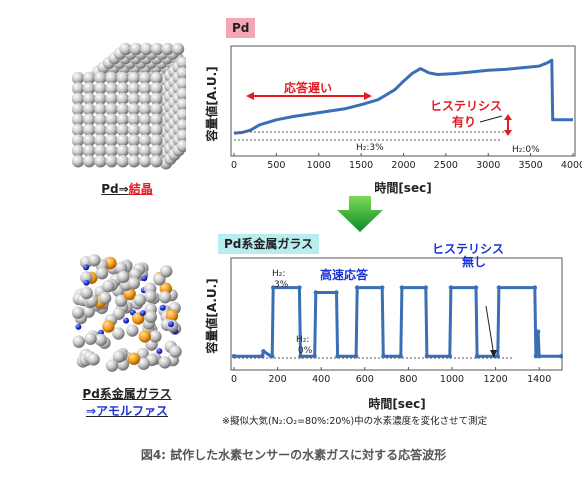 The image size is (587, 479). What do you see at coordinates (355, 421) in the screenshot?
I see `footnote: ※擬似大気(N₂:O₂=80%:20%)中の水素濃度を変化させて測定` at bounding box center [355, 421].